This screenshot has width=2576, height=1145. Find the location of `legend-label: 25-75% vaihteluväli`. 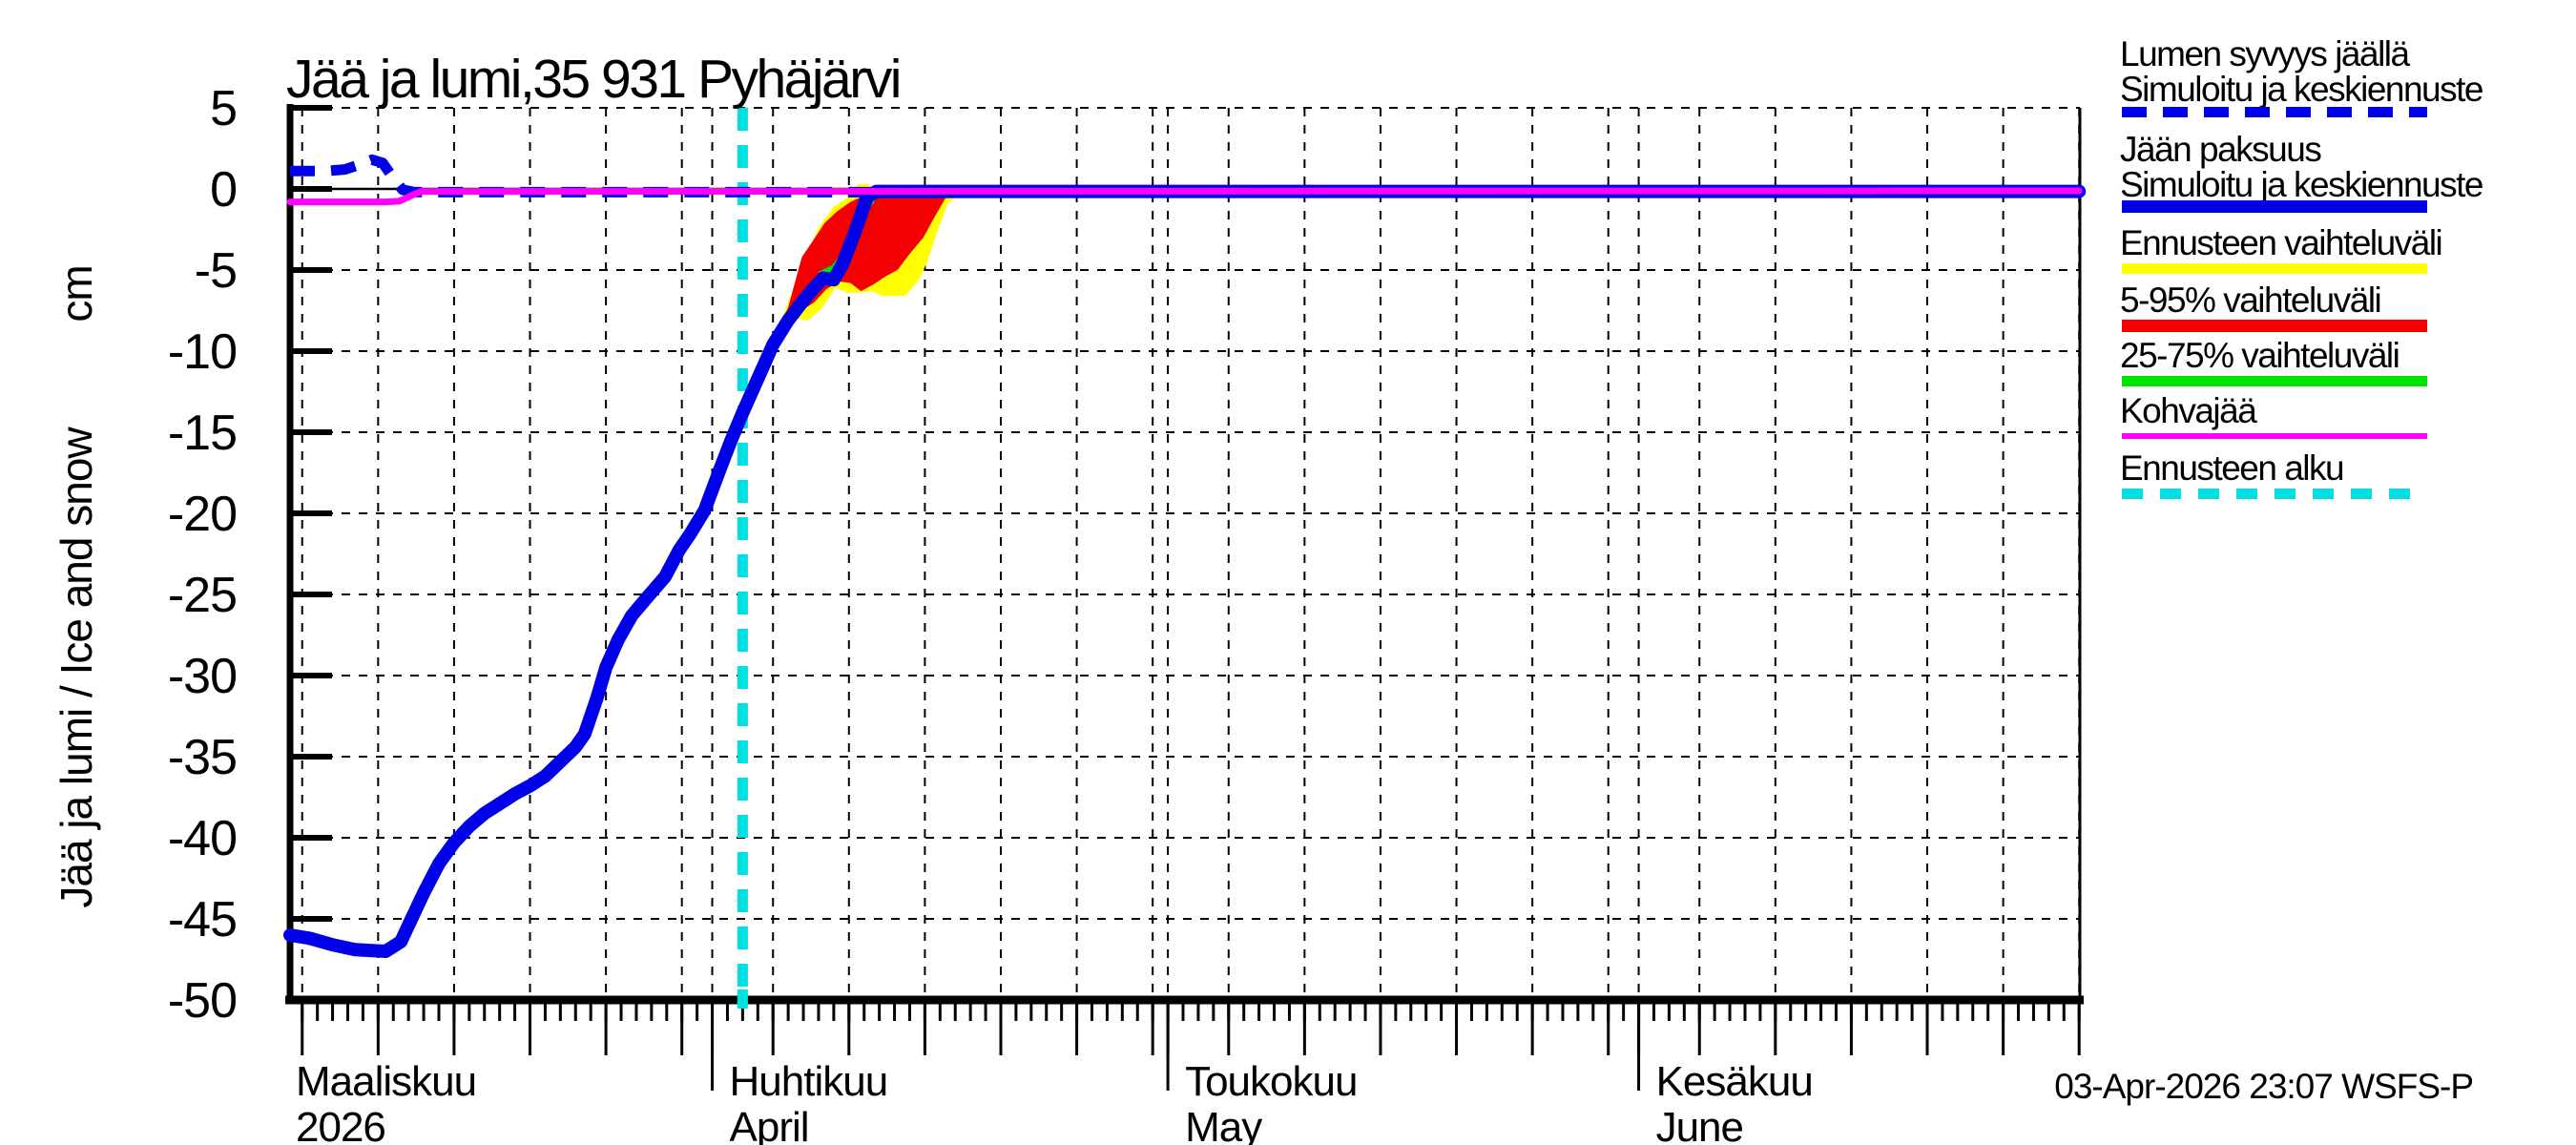

legend-label: 25-75% vaihteluväli is located at coordinates (2260, 355).